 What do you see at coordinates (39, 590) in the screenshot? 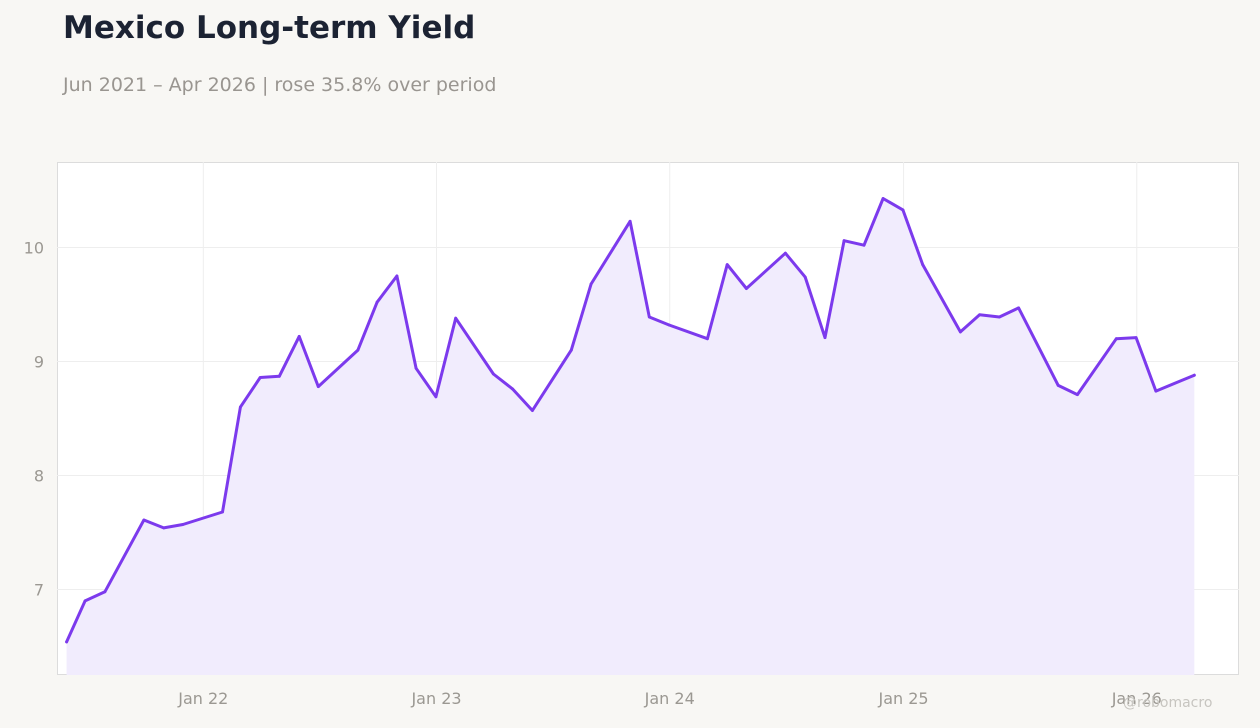
I see `y-tick-label: 7` at bounding box center [39, 590].